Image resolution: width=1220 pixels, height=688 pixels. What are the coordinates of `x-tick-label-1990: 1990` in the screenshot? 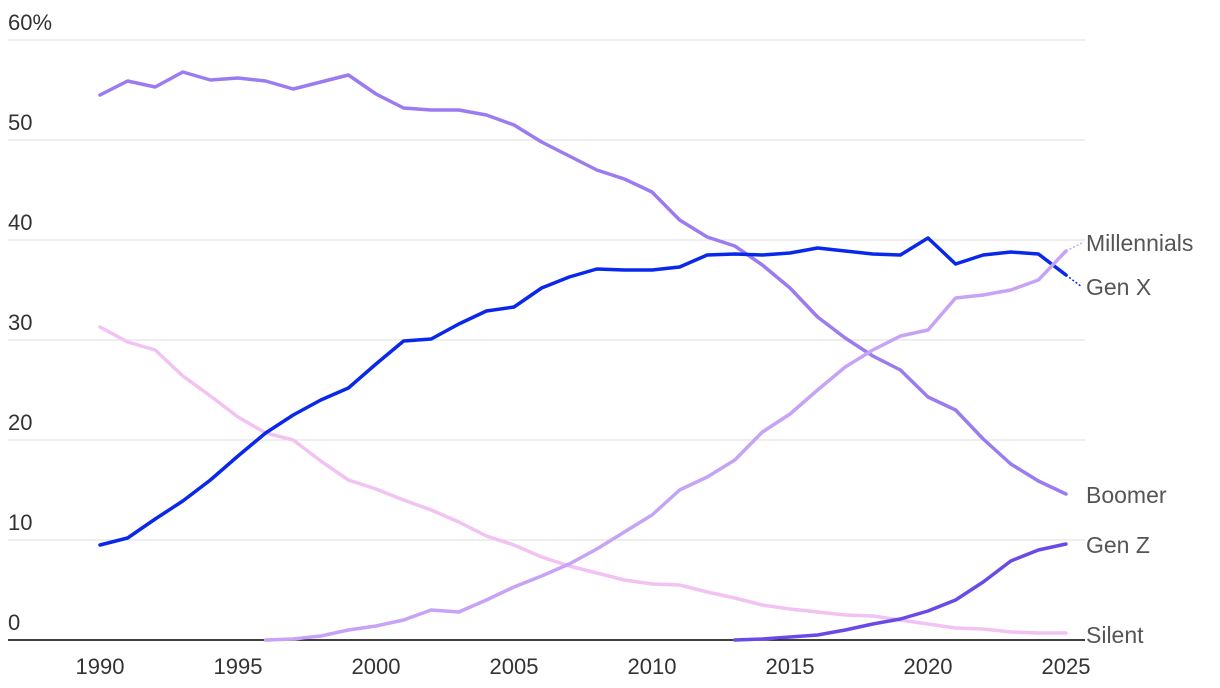 It's located at (100, 666).